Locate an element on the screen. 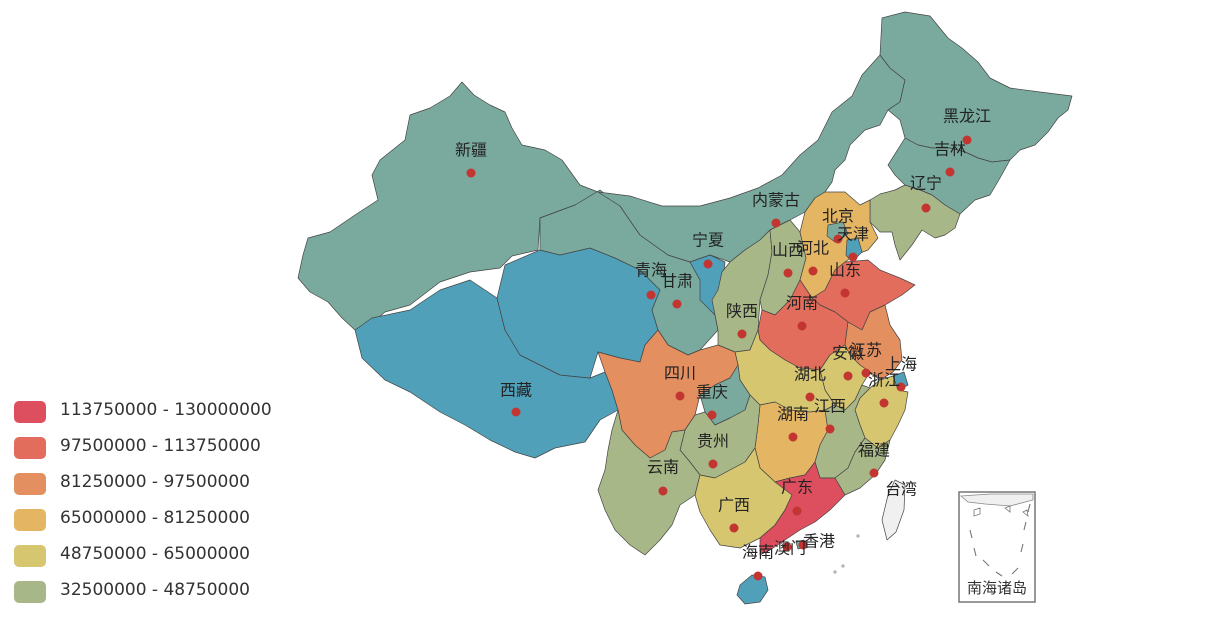  province-label-hunan: 湖南 is located at coordinates (793, 414).